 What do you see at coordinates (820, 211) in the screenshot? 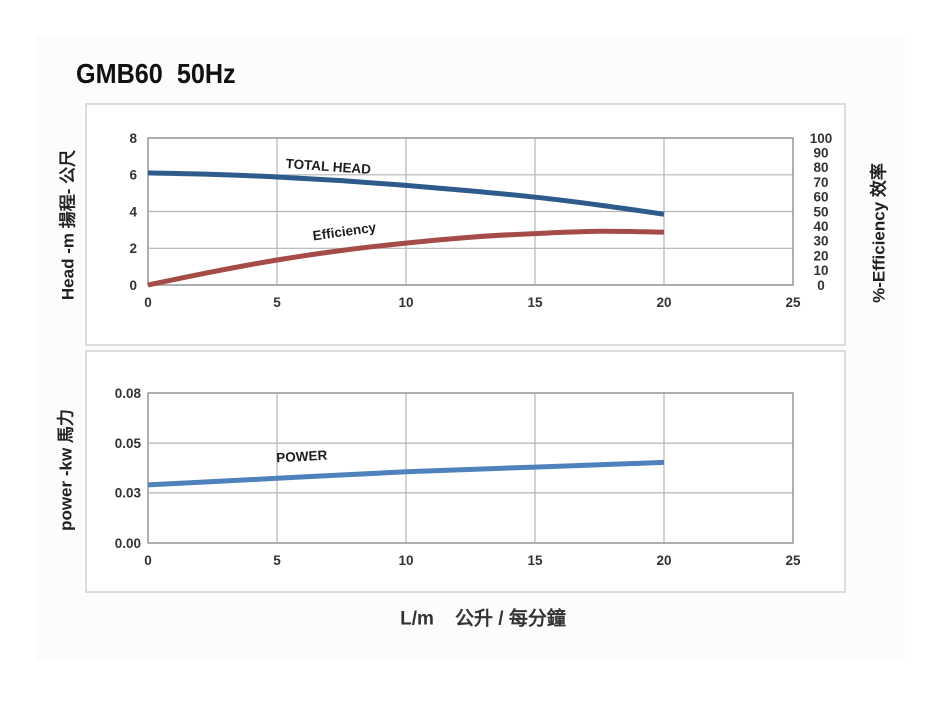
I see `y-right-tick-label: 50` at bounding box center [820, 211].